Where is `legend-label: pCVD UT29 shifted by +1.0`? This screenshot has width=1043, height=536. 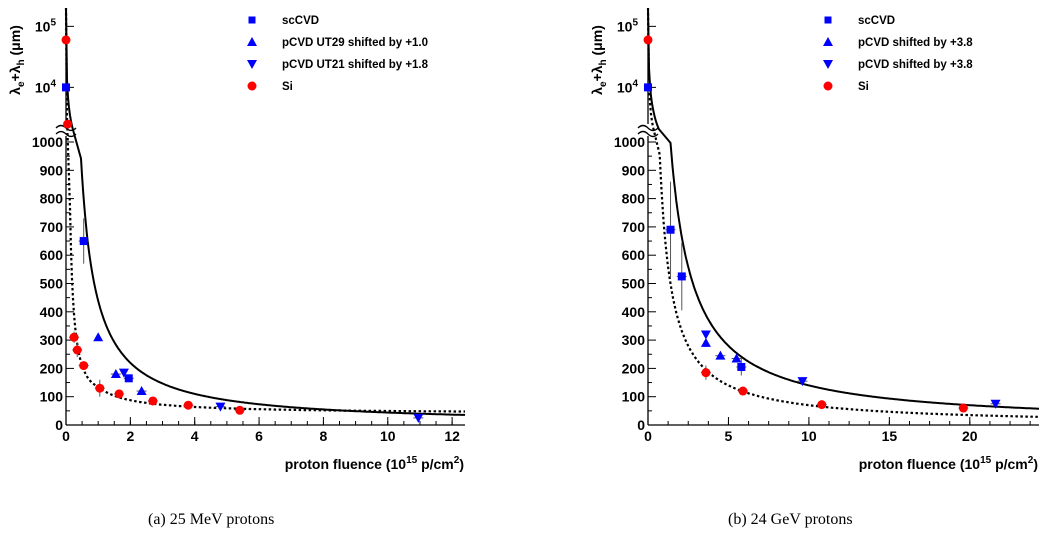
legend-label: pCVD UT29 shifted by +1.0 is located at coordinates (355, 43).